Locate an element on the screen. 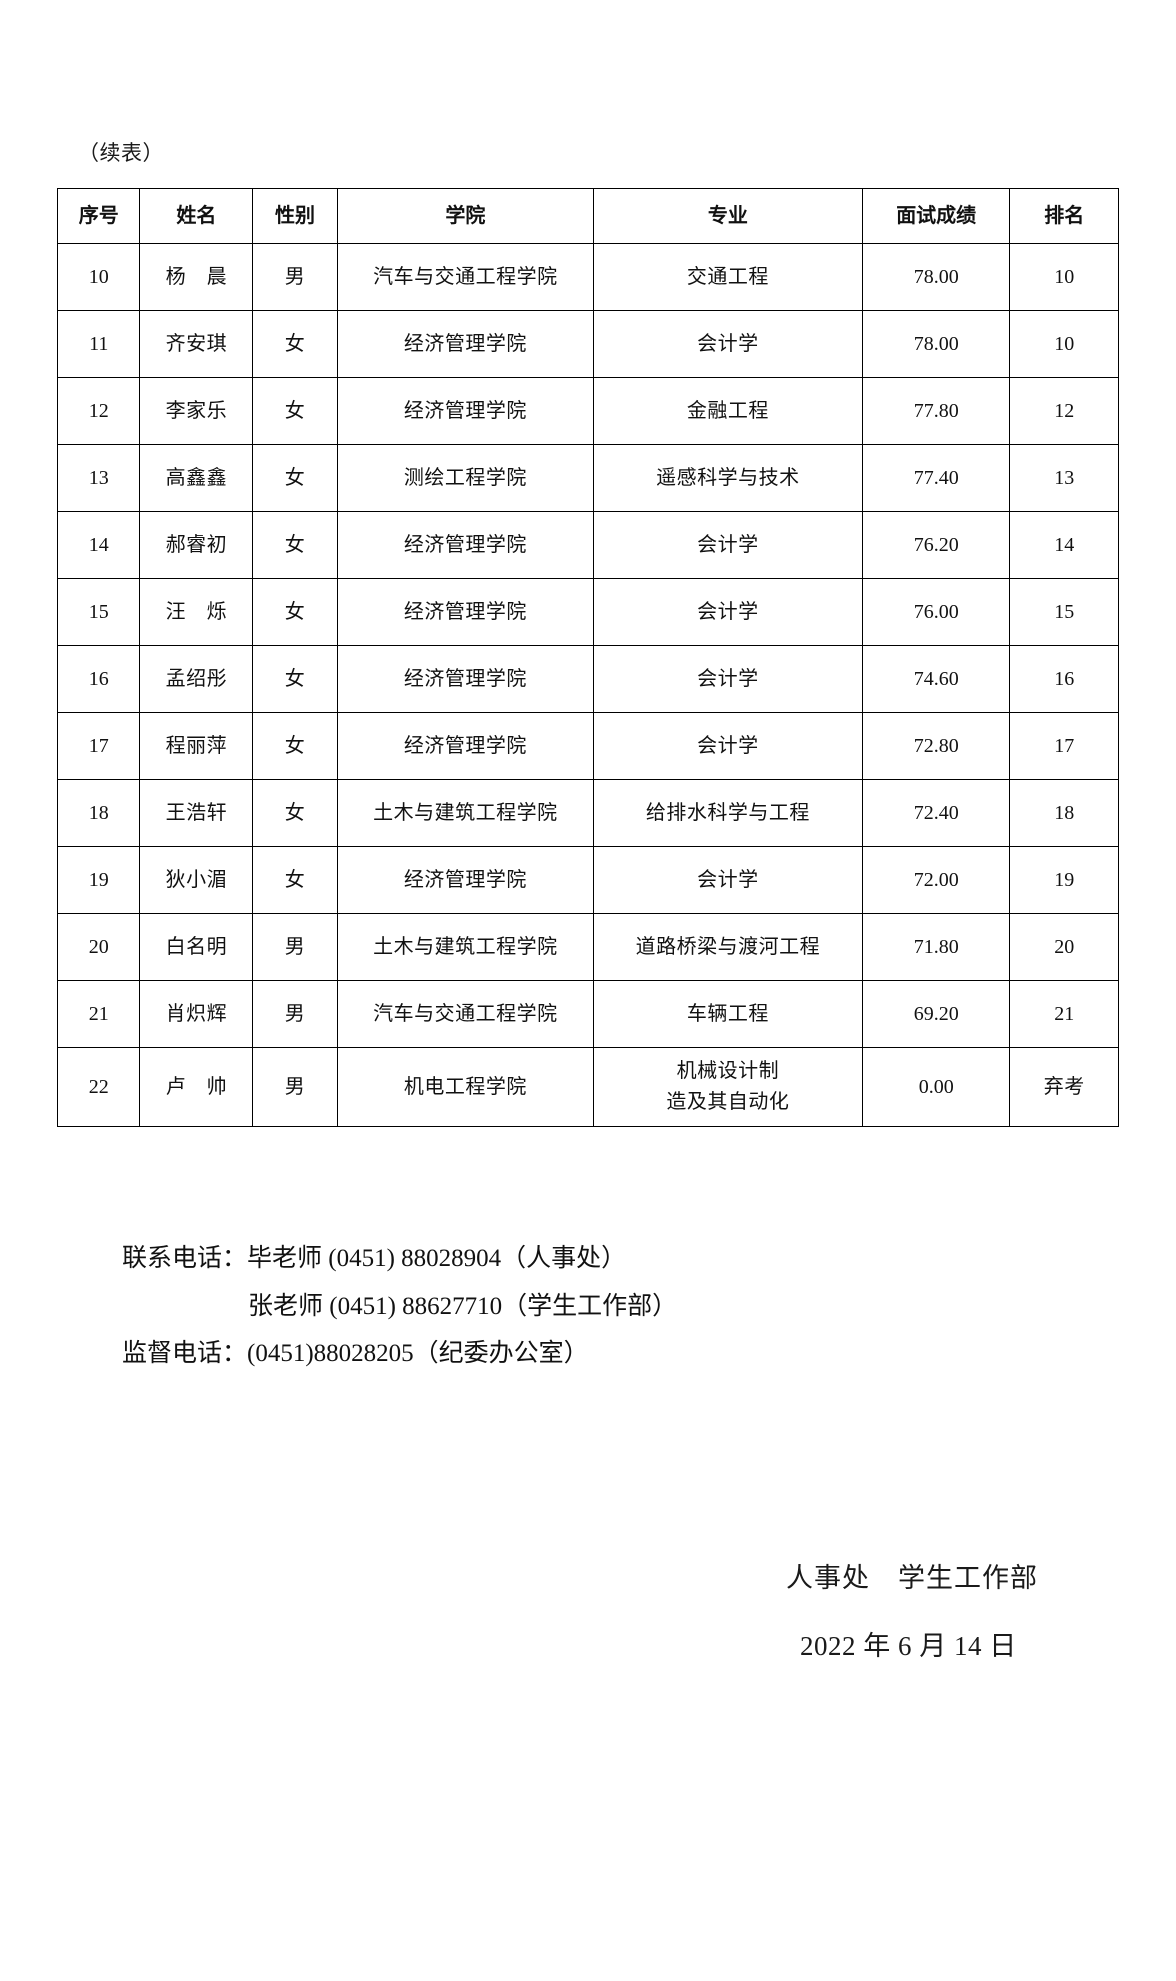  cell-major: 道路桥梁与渡河工程 is located at coordinates (727, 947).